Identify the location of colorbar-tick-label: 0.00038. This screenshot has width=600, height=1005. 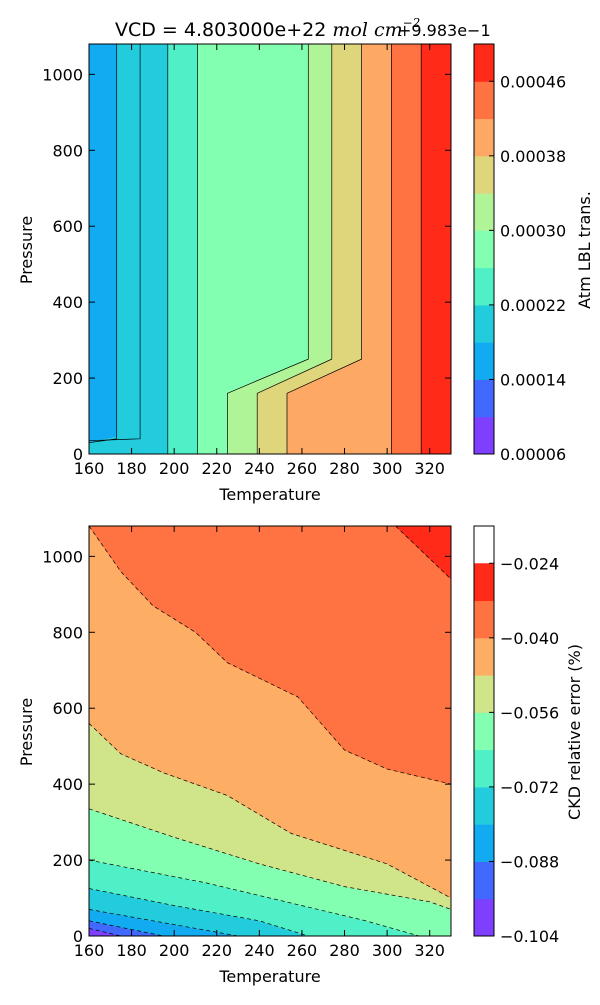
(533, 156).